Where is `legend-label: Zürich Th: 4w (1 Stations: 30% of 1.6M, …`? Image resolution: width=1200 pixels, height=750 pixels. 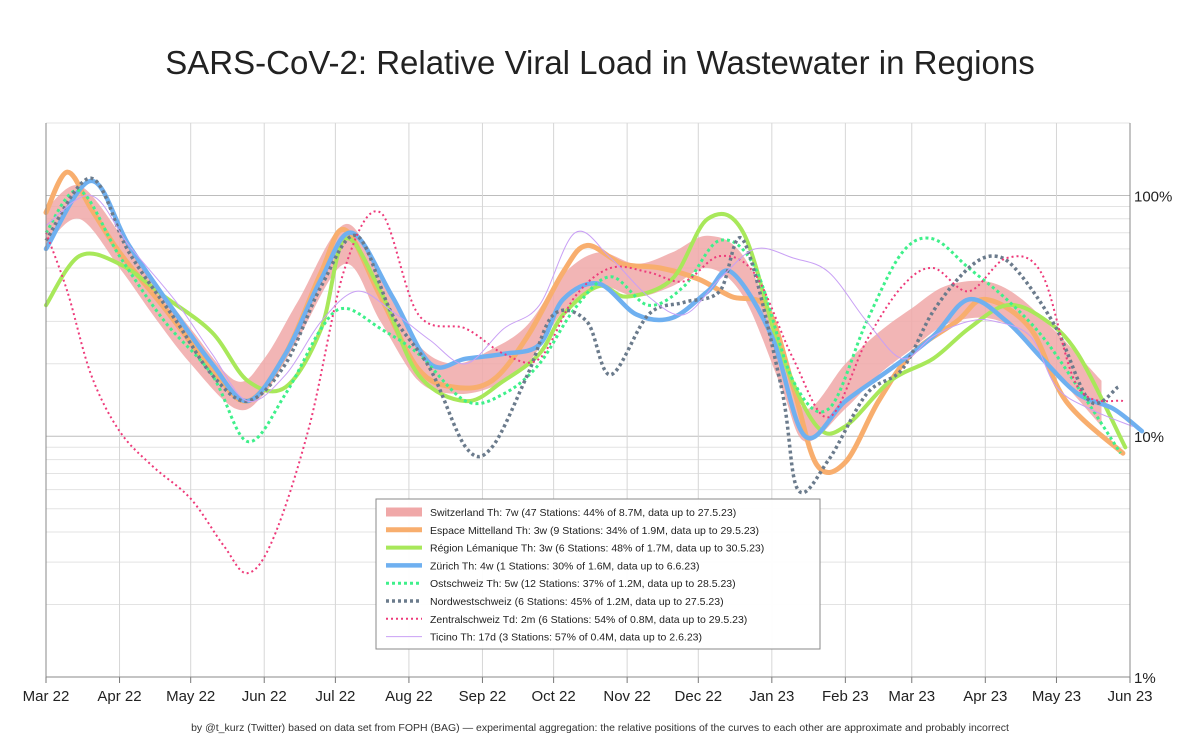 legend-label: Zürich Th: 4w (1 Stations: 30% of 1.6M, … is located at coordinates (564, 566).